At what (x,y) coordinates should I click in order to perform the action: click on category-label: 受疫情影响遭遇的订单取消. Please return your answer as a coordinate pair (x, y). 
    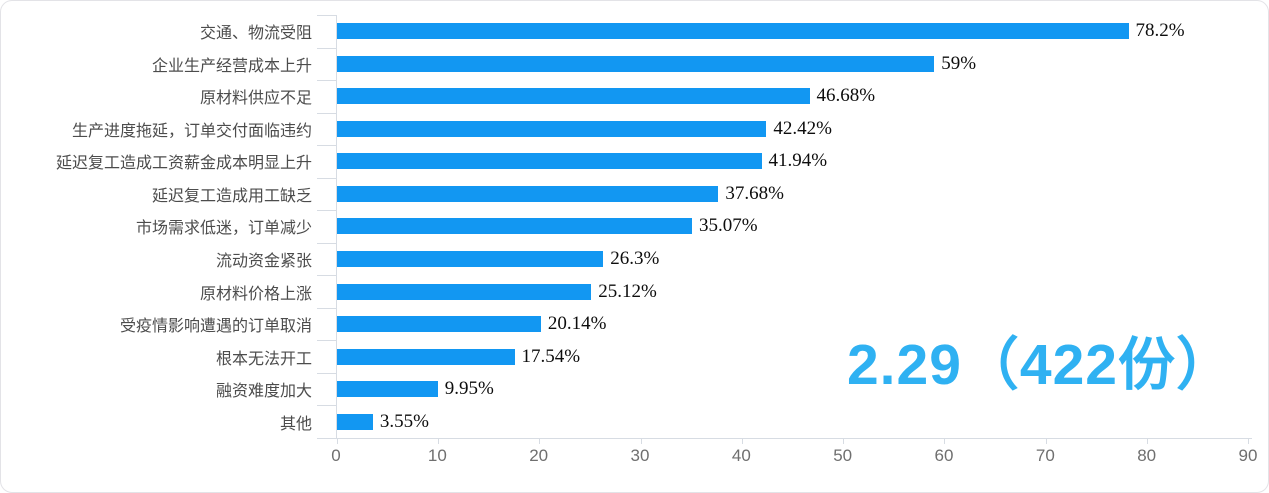
    Looking at the image, I should click on (215, 327).